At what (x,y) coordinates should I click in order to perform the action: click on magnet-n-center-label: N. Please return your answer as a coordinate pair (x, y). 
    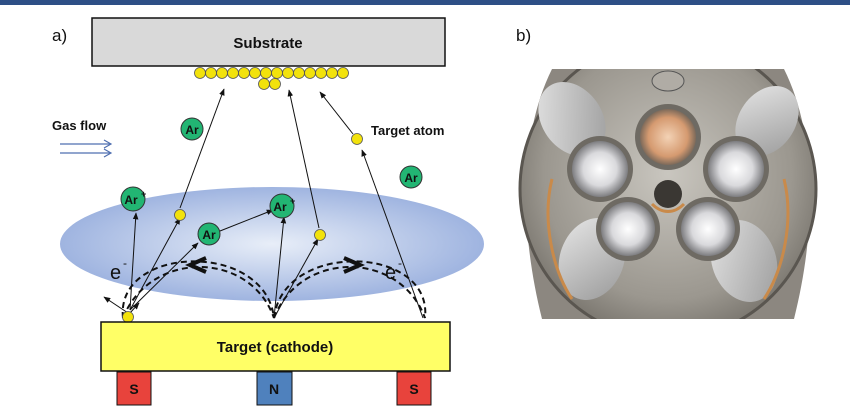
    Looking at the image, I should click on (274, 389).